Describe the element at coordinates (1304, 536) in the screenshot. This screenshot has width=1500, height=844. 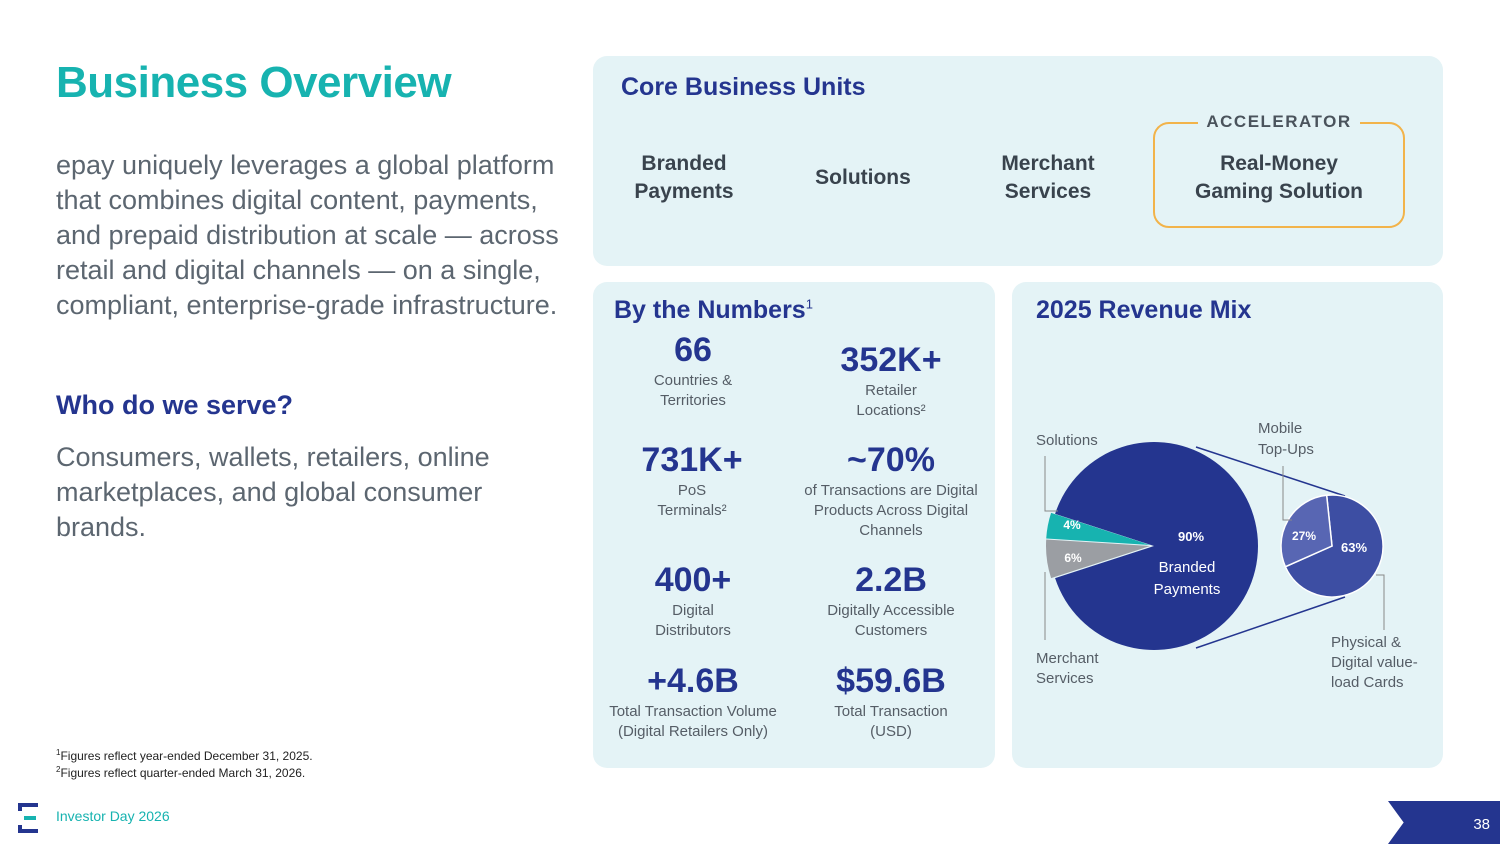
I see `data-label-mobile: 27%` at that location.